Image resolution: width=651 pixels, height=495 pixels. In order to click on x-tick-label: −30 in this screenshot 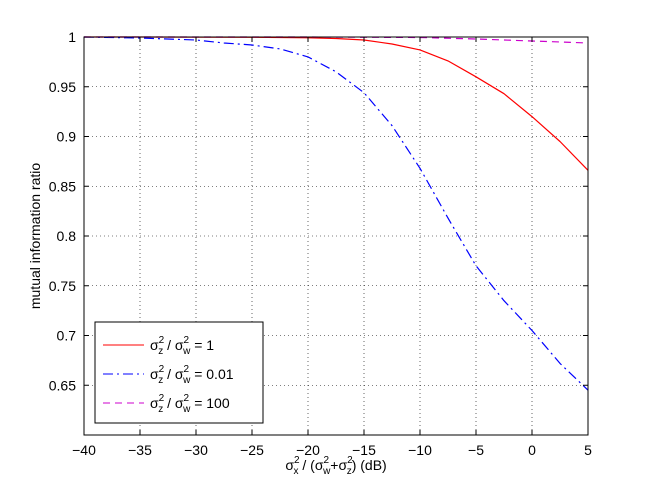, I will do `click(196, 450)`.